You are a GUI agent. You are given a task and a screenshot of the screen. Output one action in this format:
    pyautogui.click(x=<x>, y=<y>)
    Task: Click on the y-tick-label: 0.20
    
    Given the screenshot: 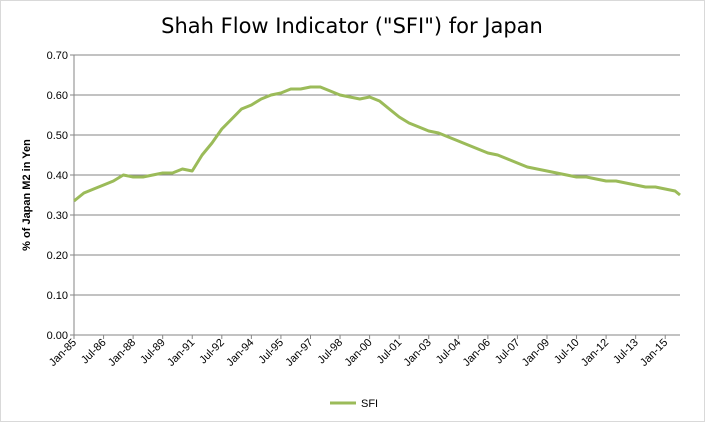 What is the action you would take?
    pyautogui.click(x=57, y=256)
    